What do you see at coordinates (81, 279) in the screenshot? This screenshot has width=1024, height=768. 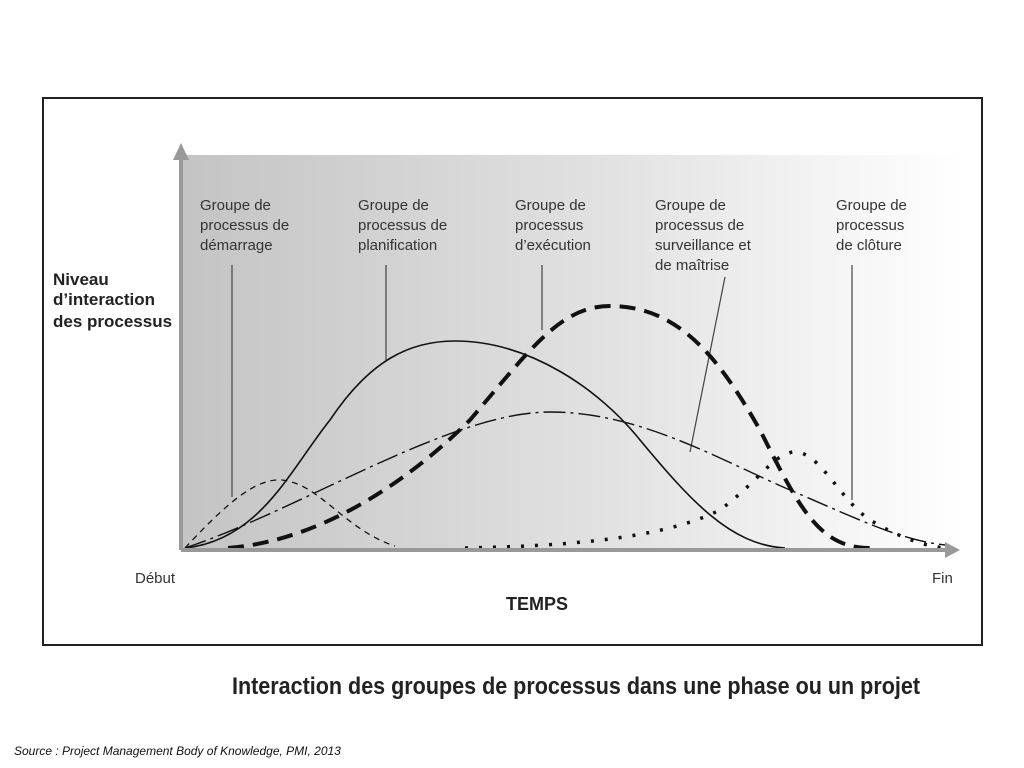 I see `y-axis-label: Niveau` at bounding box center [81, 279].